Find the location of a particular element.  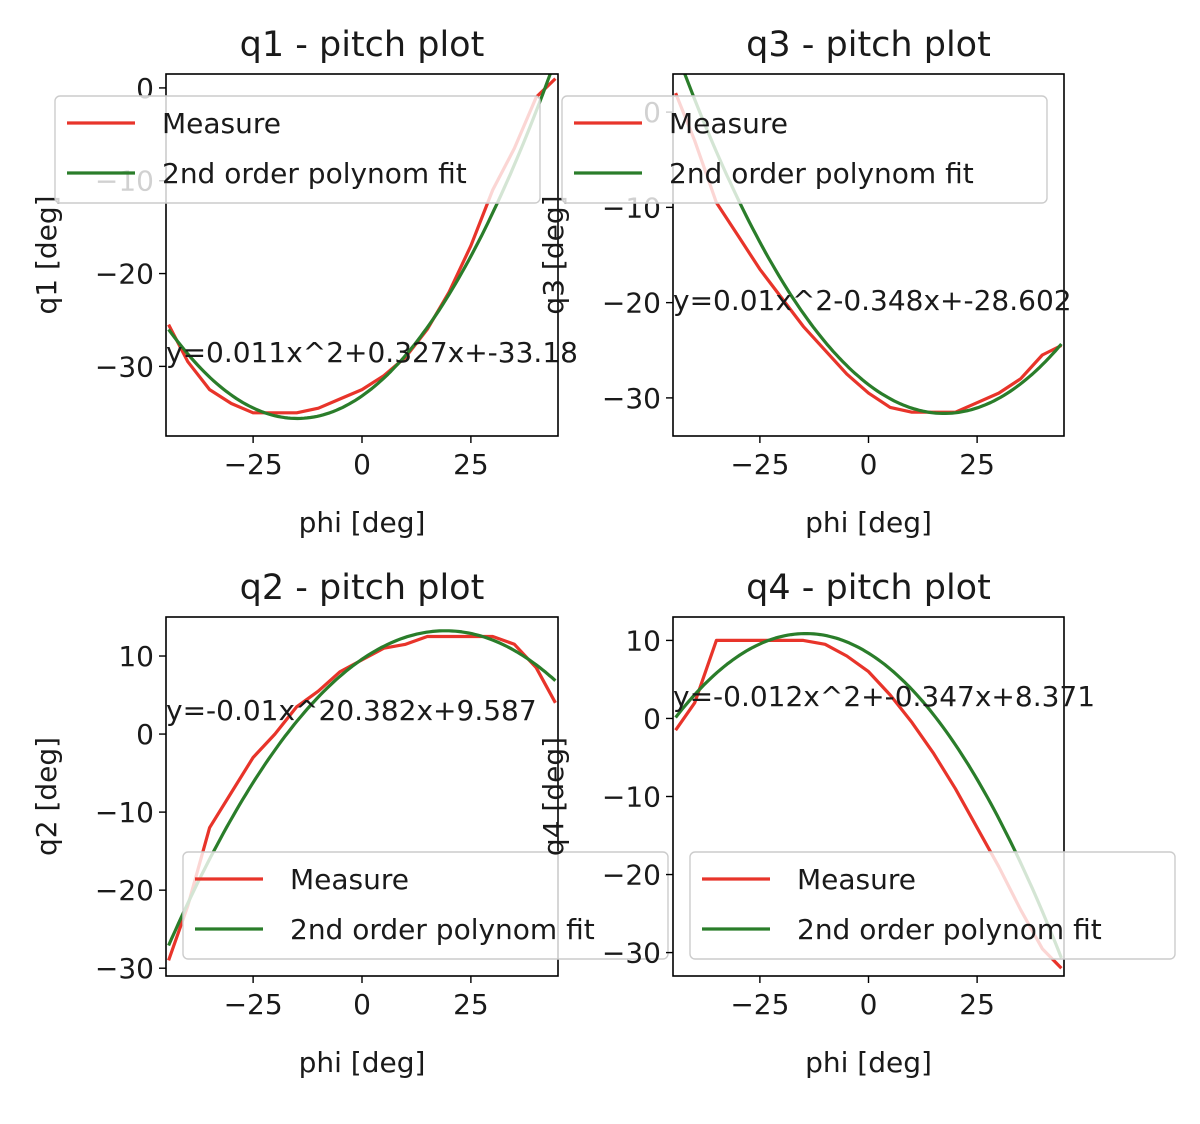

fit-equation-annotation: y=-0.012x^2+-0.347x+8.371 is located at coordinates (884, 696).